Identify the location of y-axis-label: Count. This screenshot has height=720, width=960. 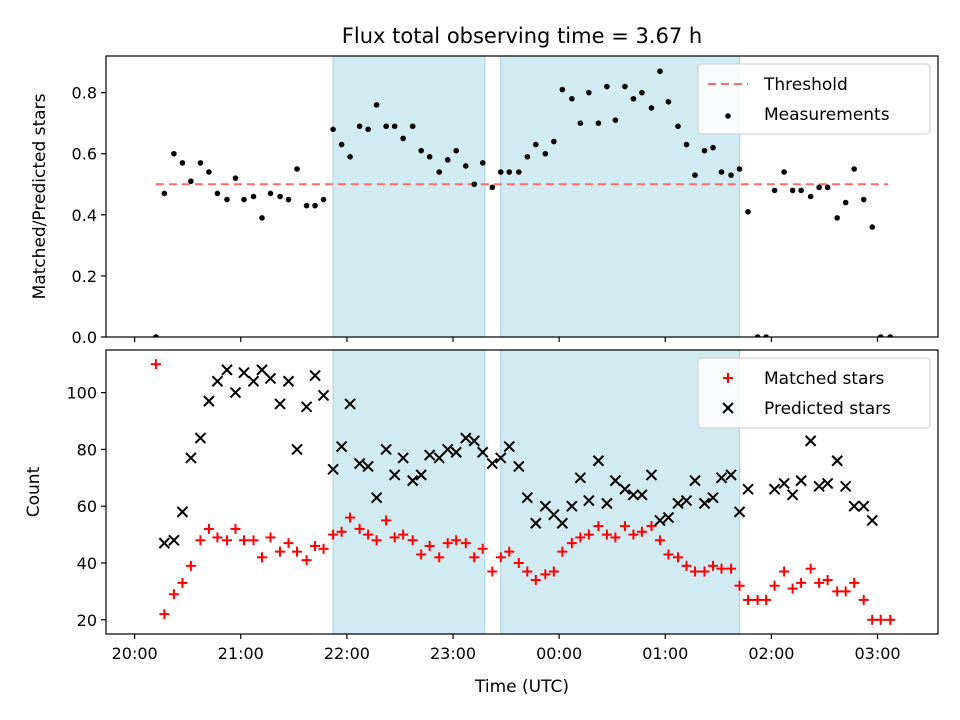
(34, 491).